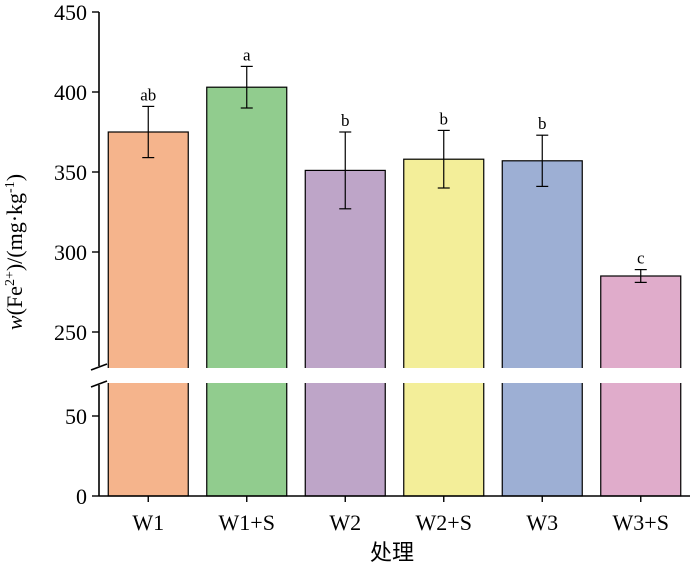 This screenshot has width=700, height=569. What do you see at coordinates (148, 522) in the screenshot?
I see `x-tick-label-W1: W1` at bounding box center [148, 522].